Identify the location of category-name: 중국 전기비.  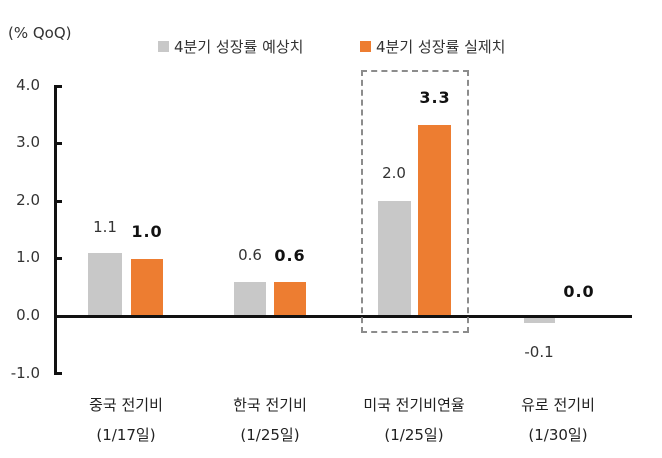
(126, 405).